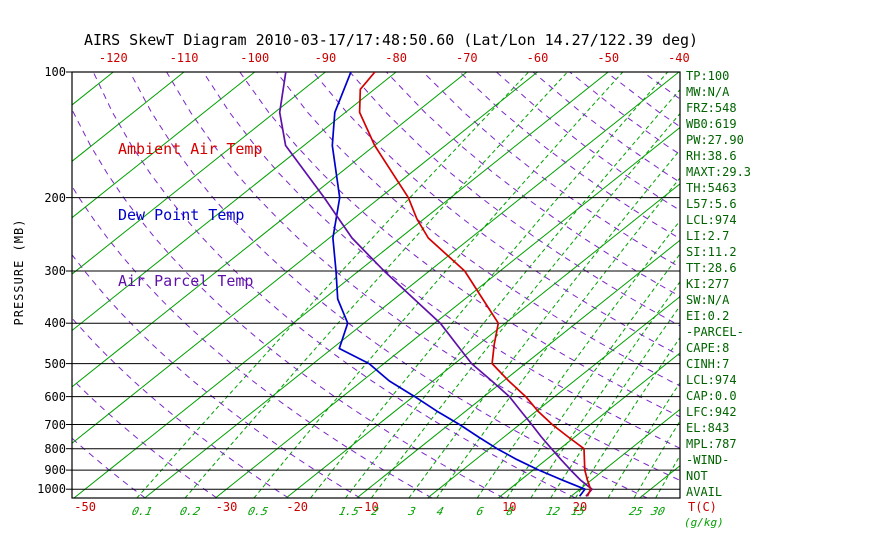  I want to click on pressure-axis-label: PRESSURE (MB), so click(19, 272).